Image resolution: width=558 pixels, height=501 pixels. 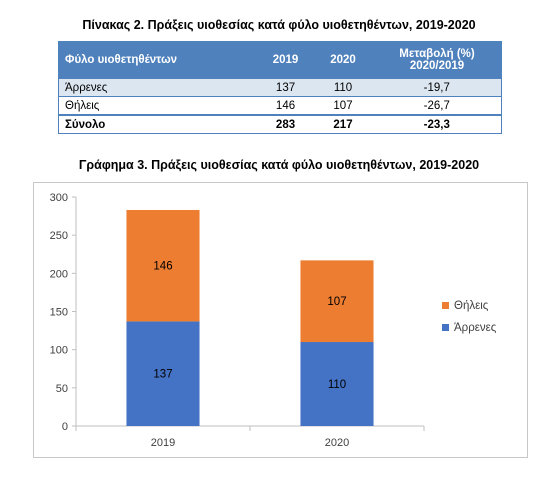 I want to click on data-label: 146, so click(x=162, y=267).